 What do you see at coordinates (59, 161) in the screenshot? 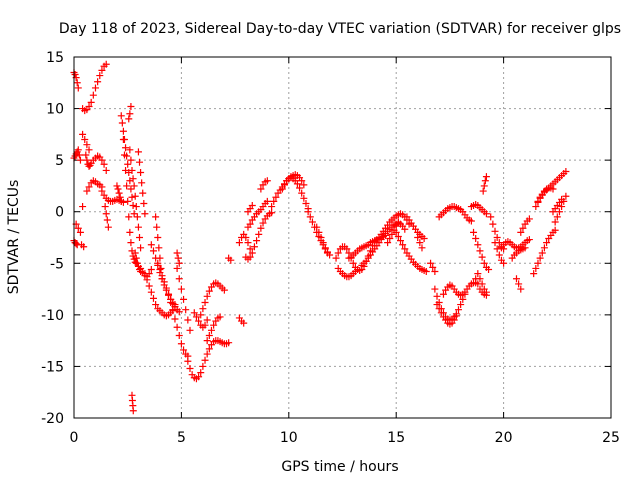
I see `y-tick-label: 5` at bounding box center [59, 161].